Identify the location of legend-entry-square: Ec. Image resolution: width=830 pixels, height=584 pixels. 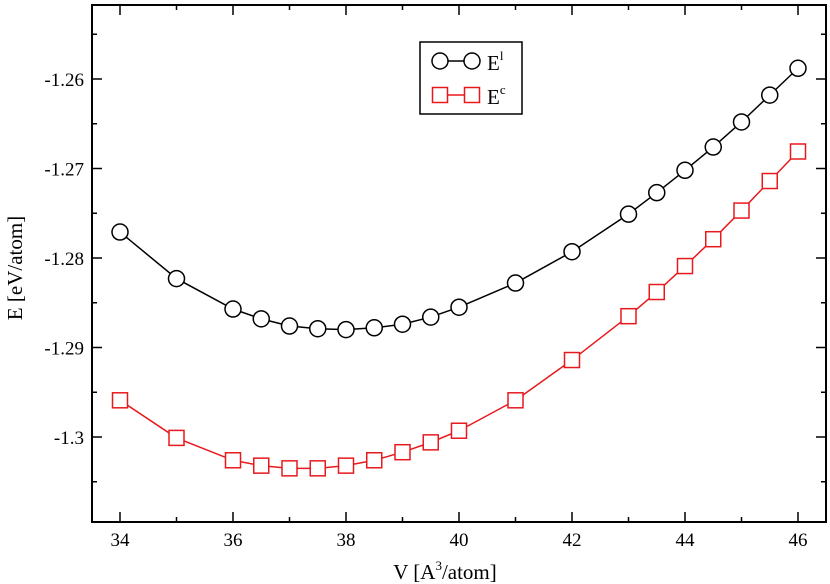
(468, 95).